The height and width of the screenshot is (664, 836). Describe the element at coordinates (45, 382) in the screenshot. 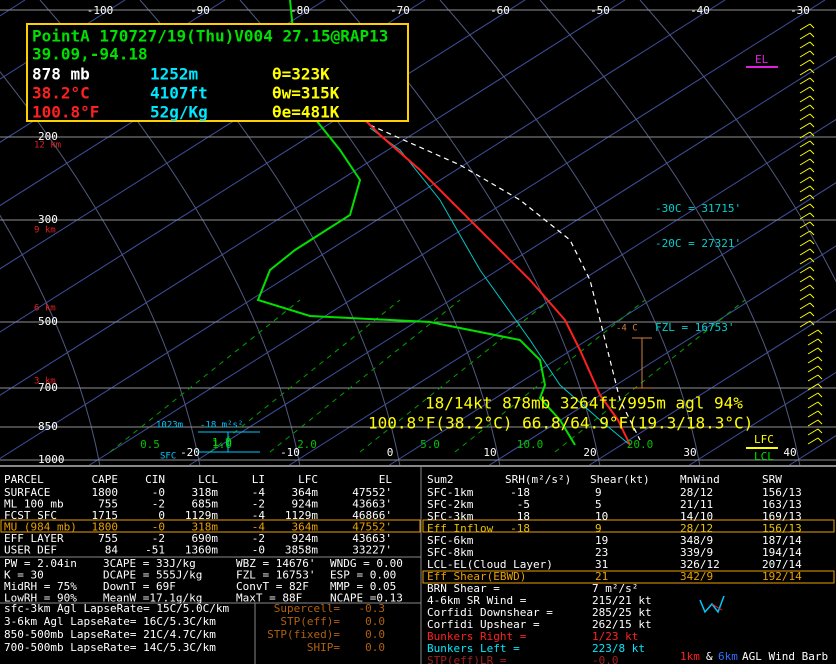

I see `height-label: 3 km` at that location.